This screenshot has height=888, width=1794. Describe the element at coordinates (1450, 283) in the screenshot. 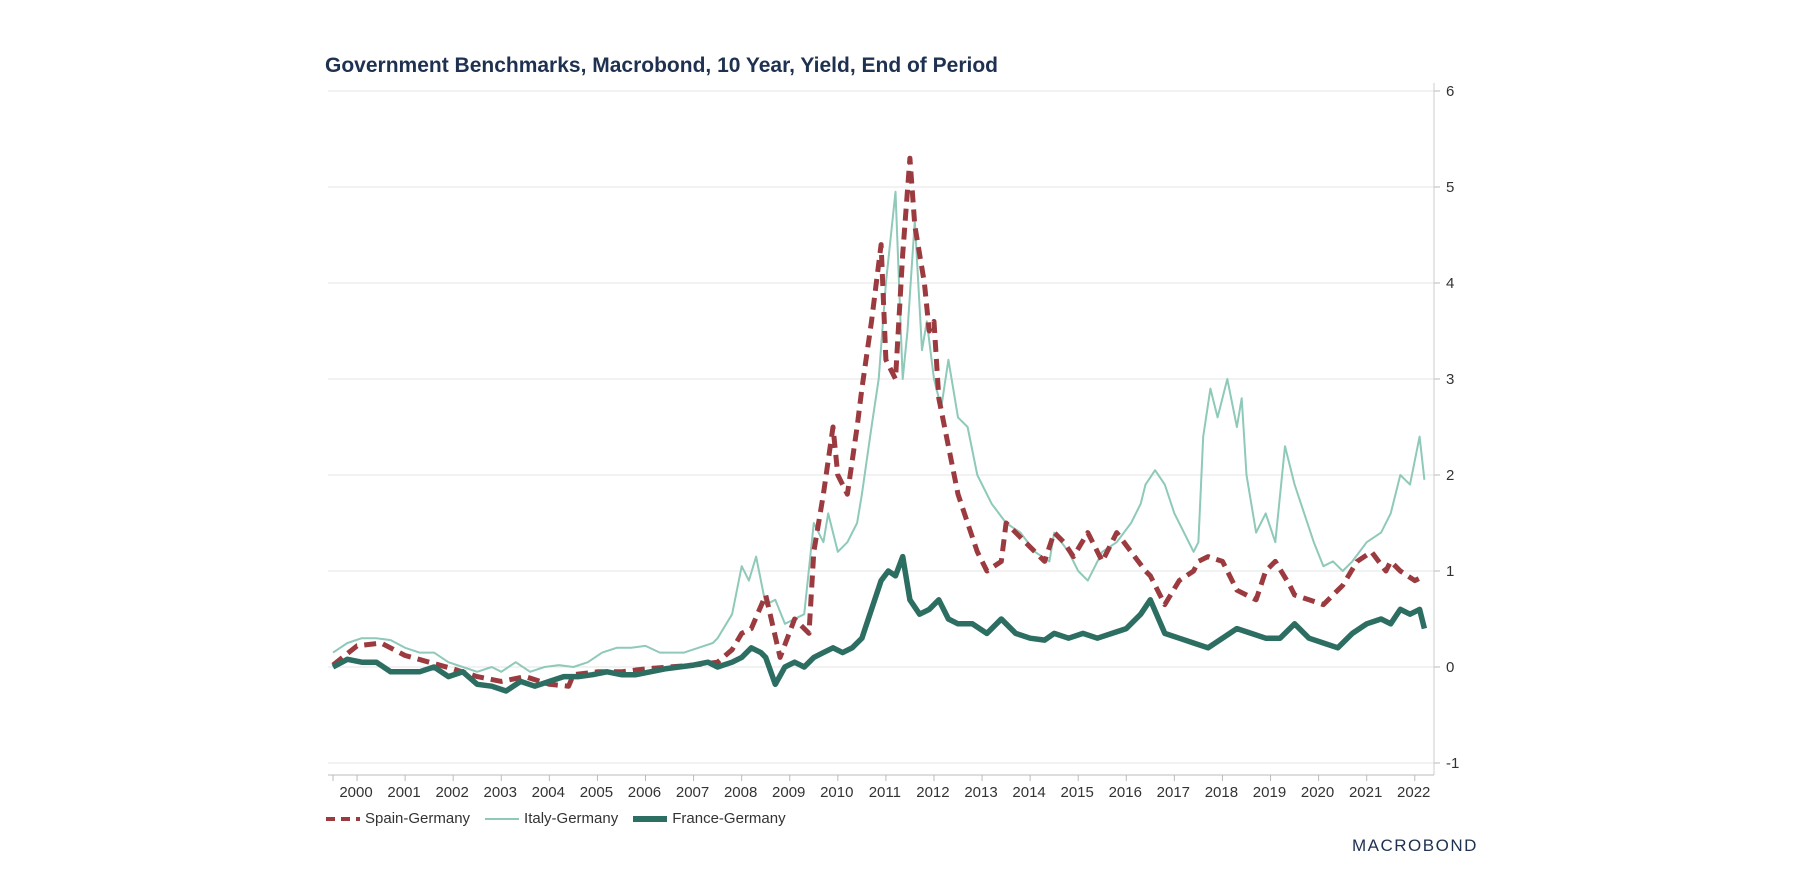

I see `y-tick-label: 4` at that location.